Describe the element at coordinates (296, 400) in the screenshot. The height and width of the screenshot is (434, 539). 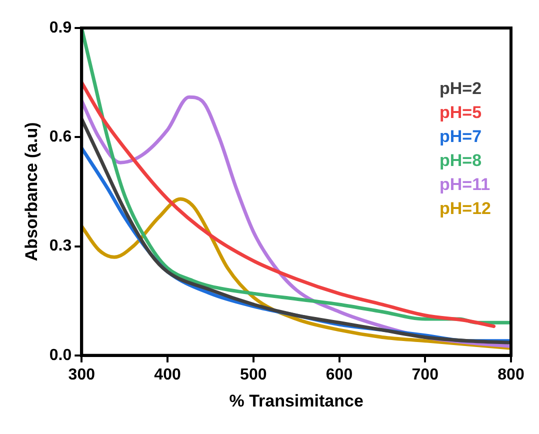
I see `x-axis-title: % Transimitance` at that location.